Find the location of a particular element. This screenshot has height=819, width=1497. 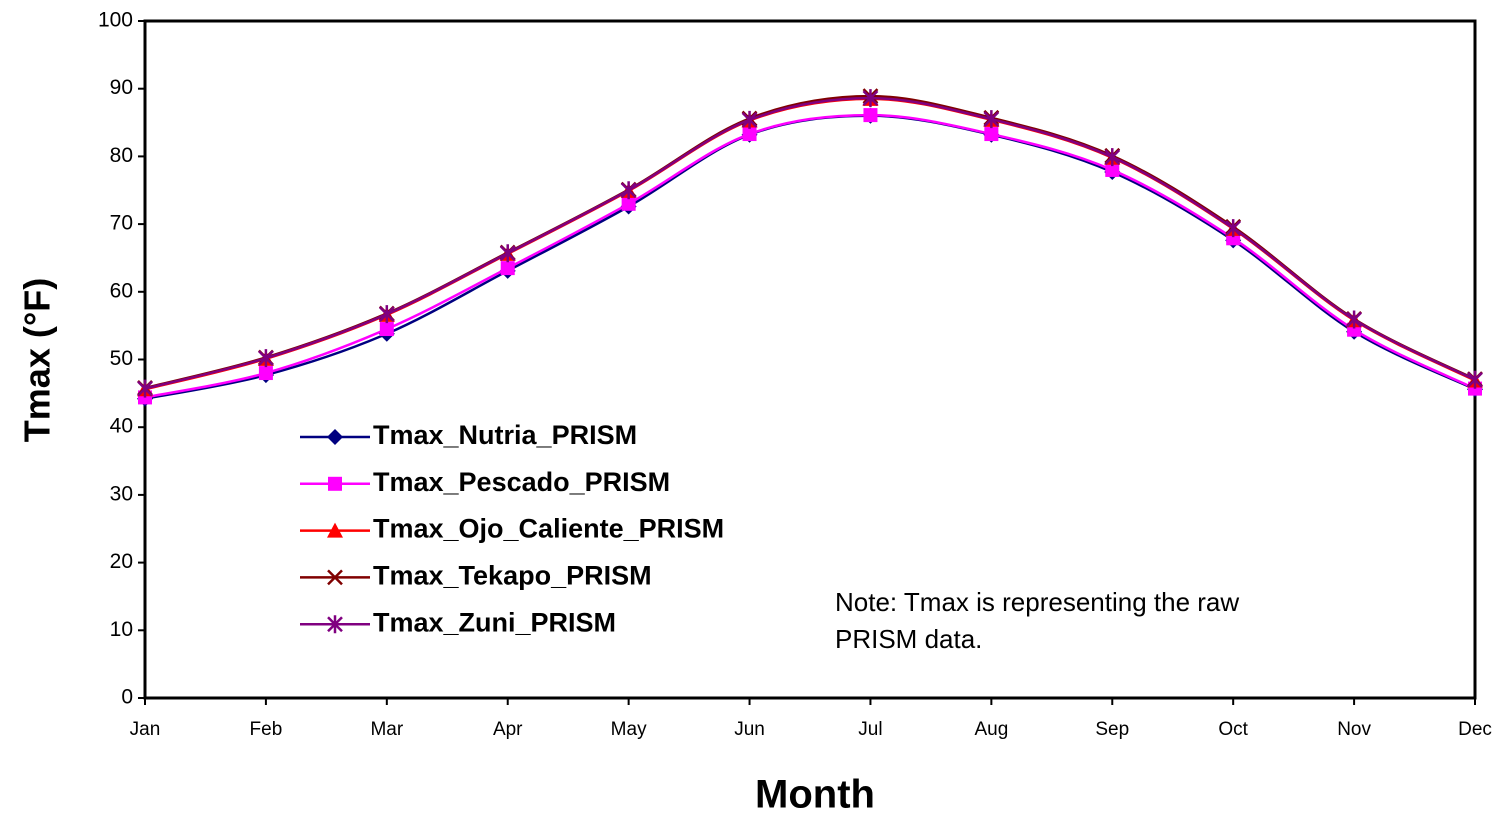

legend-item: Tmax_Ojo_Caliente_PRISM is located at coordinates (512, 529).